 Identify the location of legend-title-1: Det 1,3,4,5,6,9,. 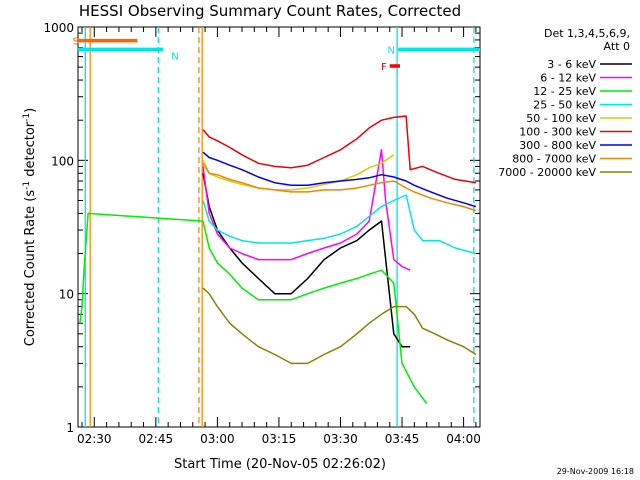
(587, 33).